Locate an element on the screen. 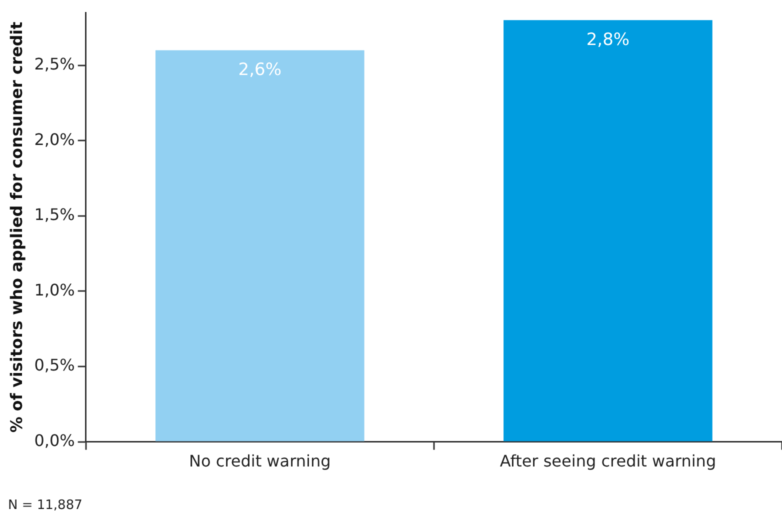 The image size is (782, 519). data-label: 2,8% is located at coordinates (608, 40).